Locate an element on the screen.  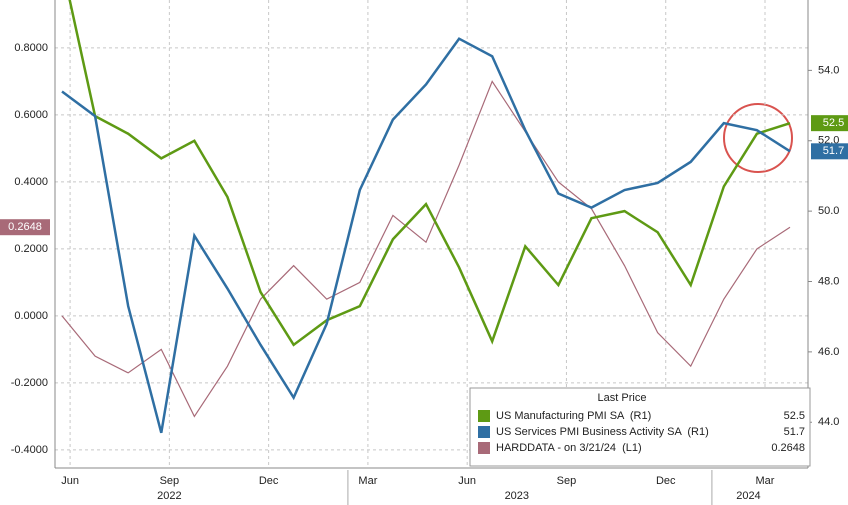
y2-tick-label: 46.0 is located at coordinates (828, 352).